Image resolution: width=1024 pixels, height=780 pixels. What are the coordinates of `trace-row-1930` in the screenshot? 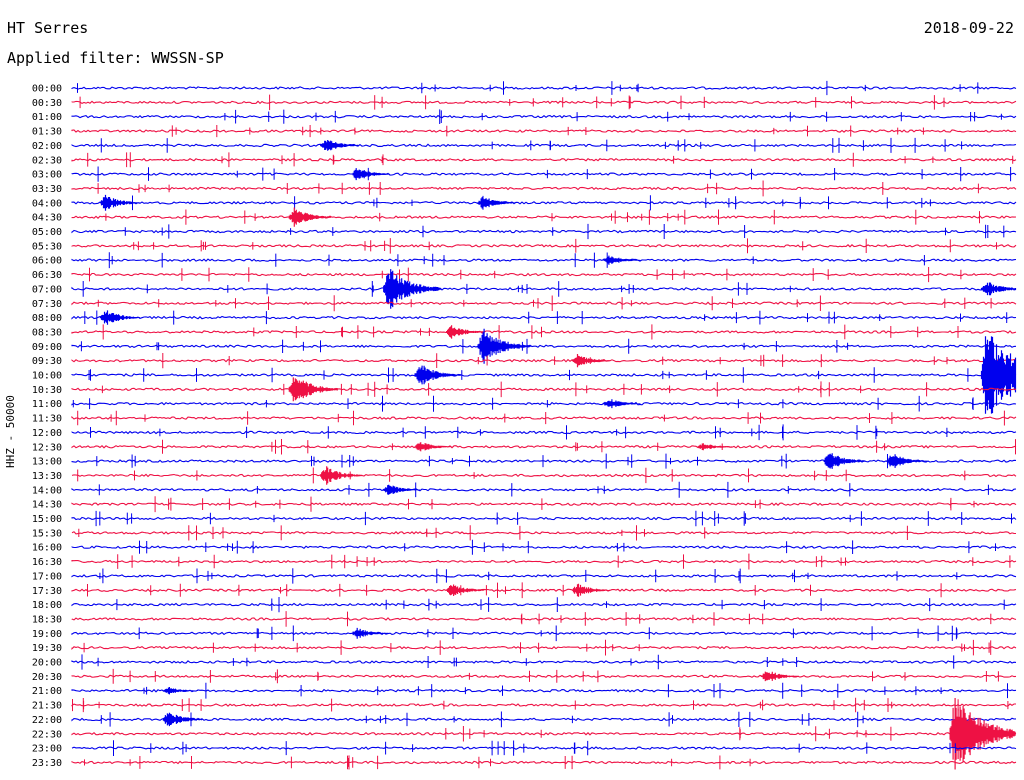 It's located at (544, 647).